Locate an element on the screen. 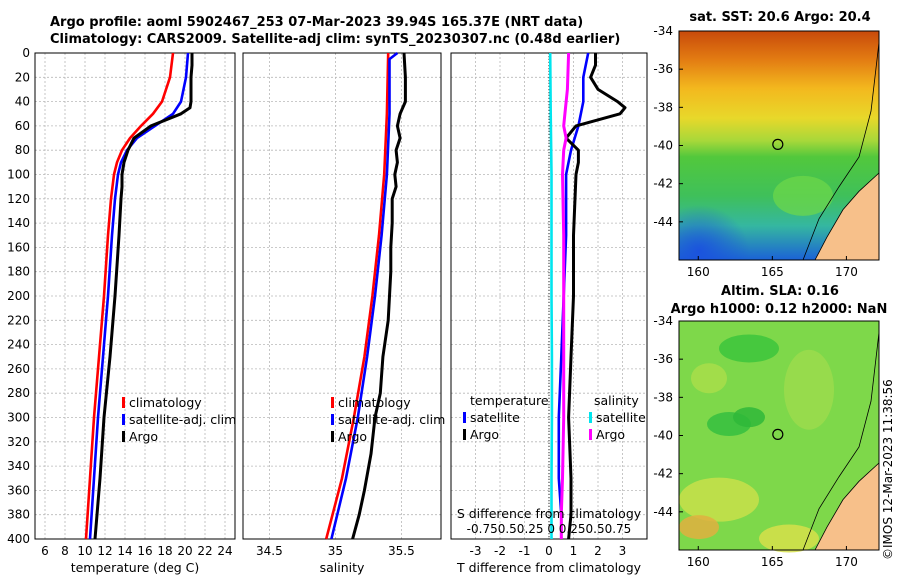  y-tick-label: 280 is located at coordinates (18, 393).